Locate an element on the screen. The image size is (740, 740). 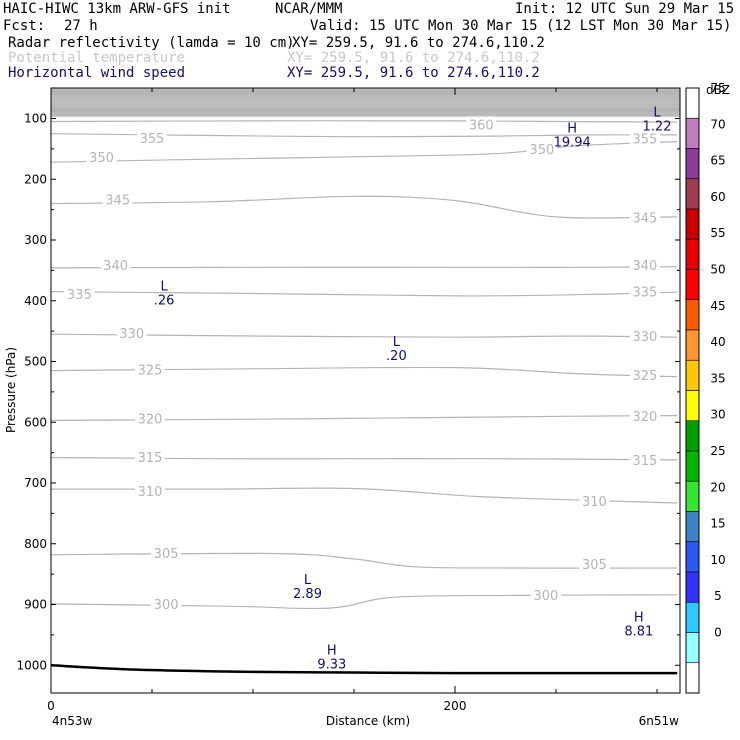
wind-extremum-value: 8.81 is located at coordinates (638, 632).